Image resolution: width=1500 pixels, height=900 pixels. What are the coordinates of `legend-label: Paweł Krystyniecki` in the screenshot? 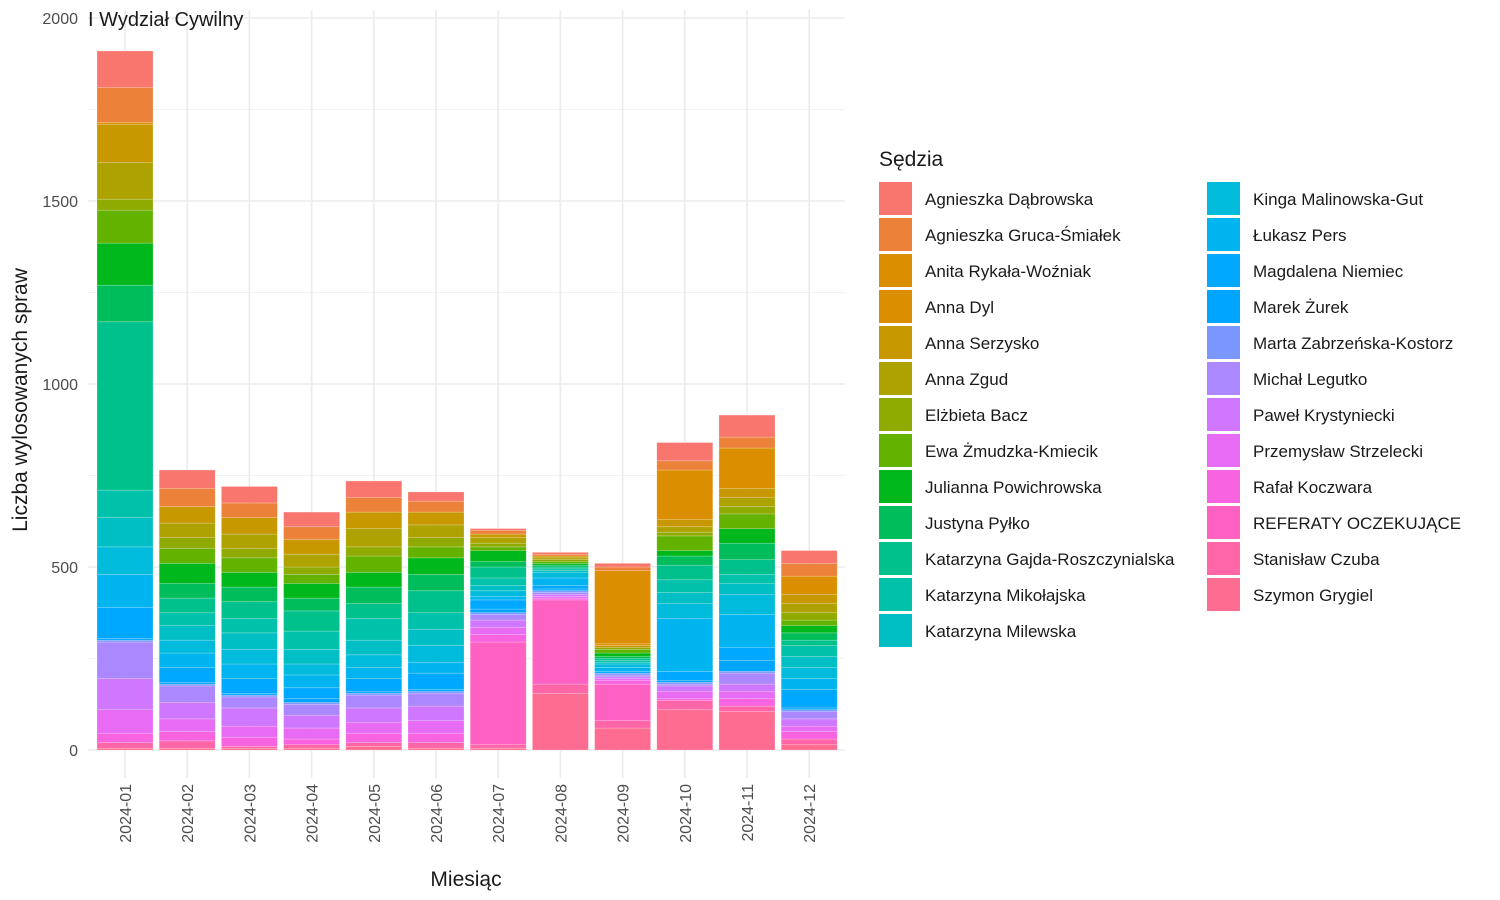 It's located at (1324, 415).